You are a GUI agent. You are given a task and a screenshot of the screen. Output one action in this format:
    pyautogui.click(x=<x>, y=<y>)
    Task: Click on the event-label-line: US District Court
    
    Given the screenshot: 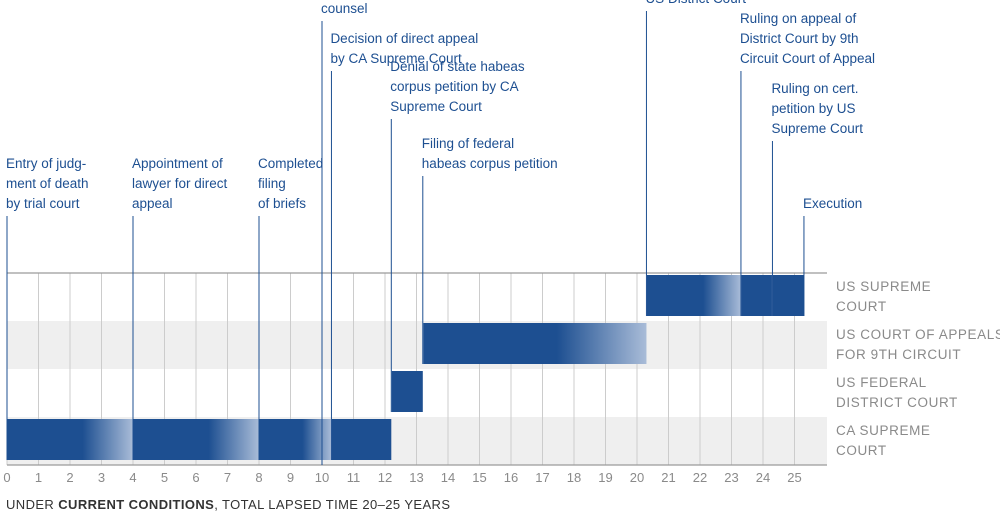 What is the action you would take?
    pyautogui.click(x=695, y=3)
    